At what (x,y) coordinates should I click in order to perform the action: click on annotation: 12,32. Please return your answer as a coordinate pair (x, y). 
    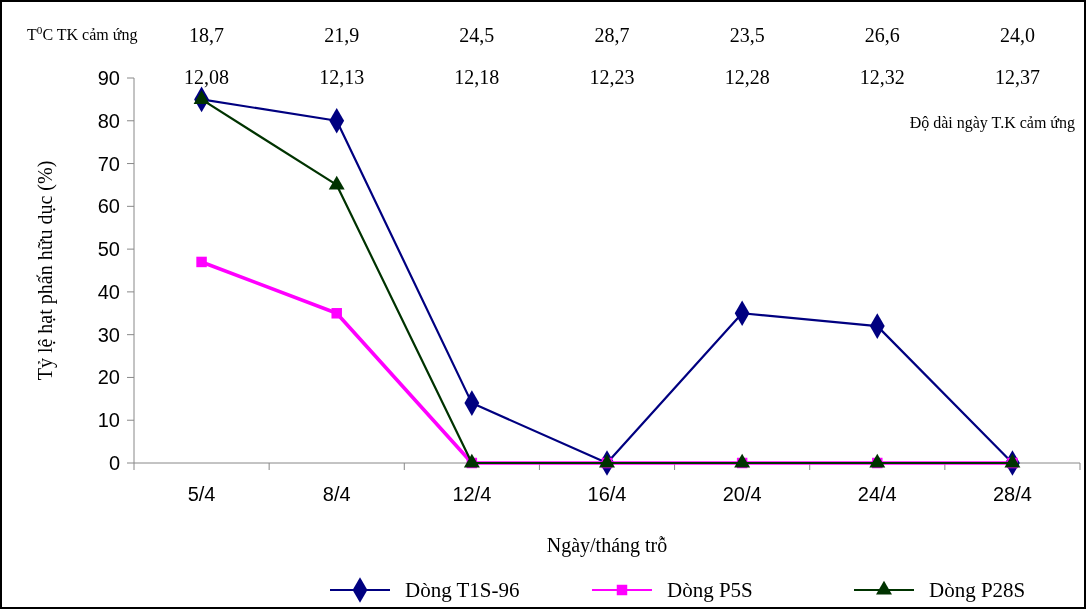
    Looking at the image, I should click on (882, 77).